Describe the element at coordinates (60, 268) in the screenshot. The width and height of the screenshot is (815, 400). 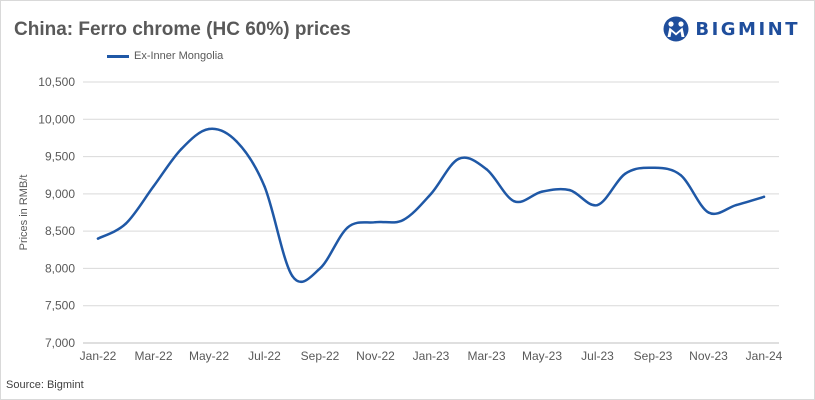
I see `y-tick-label: 8,000` at that location.